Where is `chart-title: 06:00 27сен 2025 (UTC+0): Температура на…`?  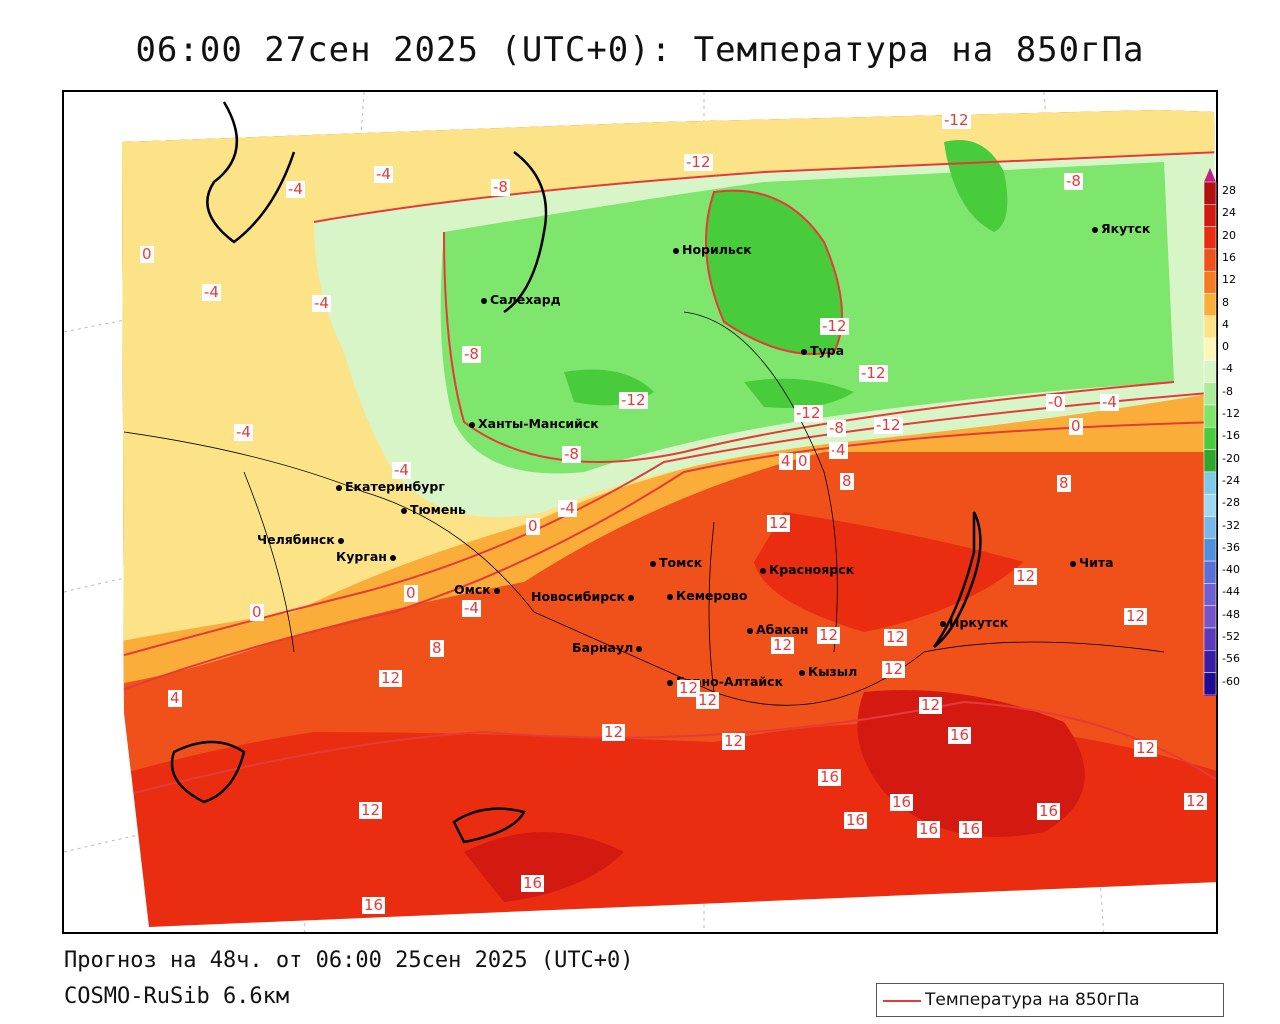
chart-title: 06:00 27сен 2025 (UTC+0): Температура на… is located at coordinates (640, 50).